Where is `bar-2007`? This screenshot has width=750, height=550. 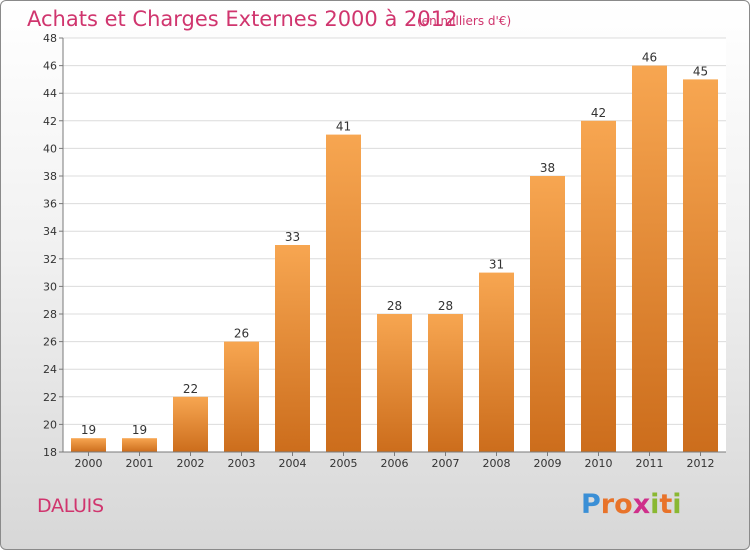
bar-2007 is located at coordinates (445, 383).